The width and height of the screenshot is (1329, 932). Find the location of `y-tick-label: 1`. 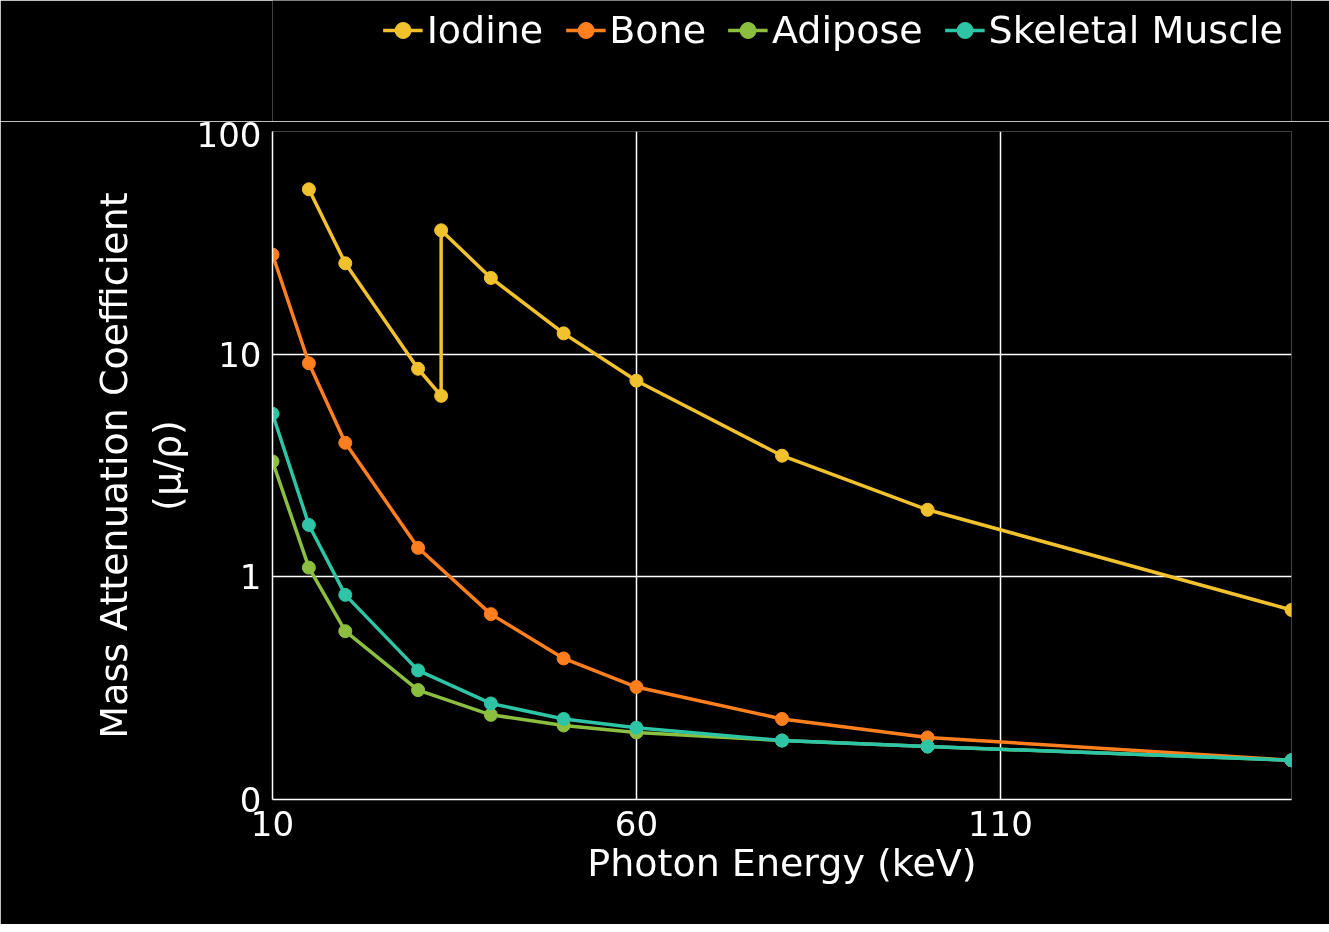

y-tick-label: 1 is located at coordinates (250, 577).